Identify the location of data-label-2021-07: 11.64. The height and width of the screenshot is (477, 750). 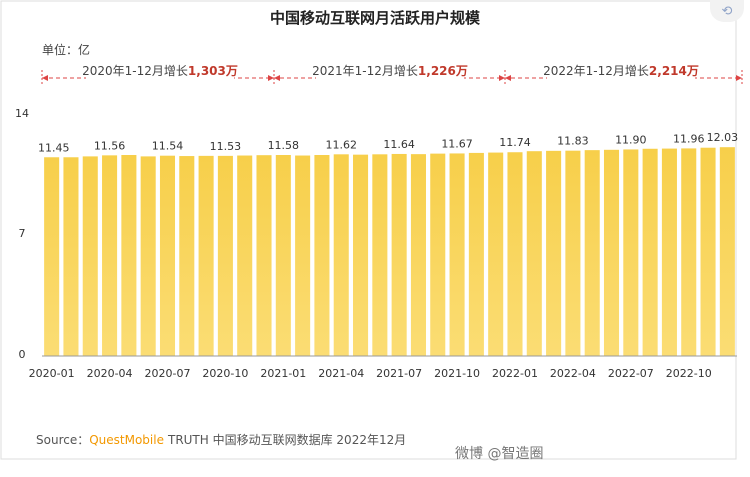
(399, 144).